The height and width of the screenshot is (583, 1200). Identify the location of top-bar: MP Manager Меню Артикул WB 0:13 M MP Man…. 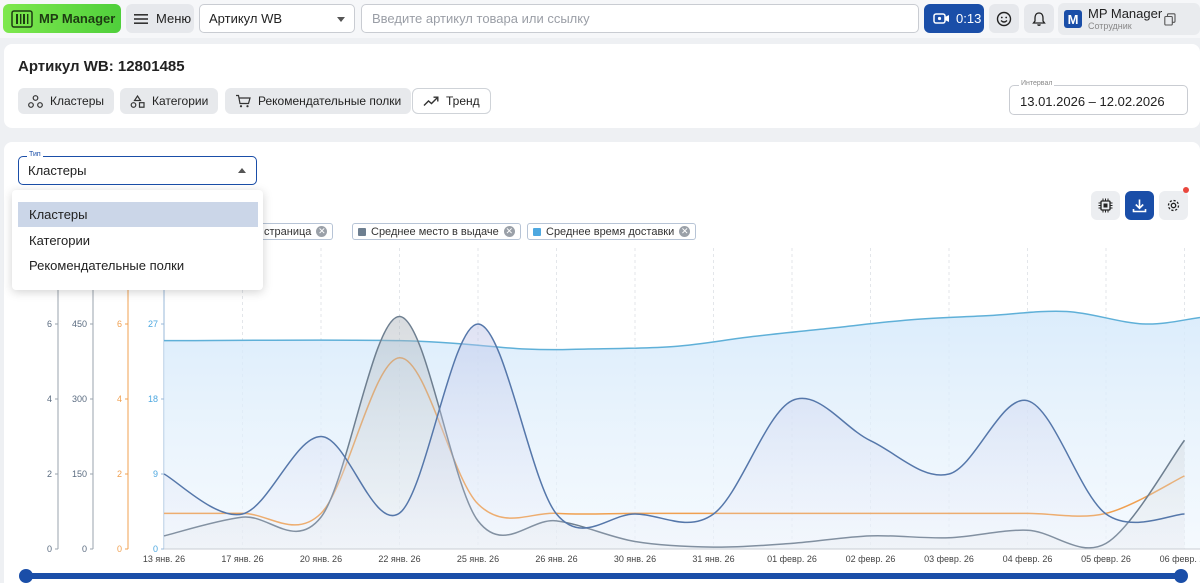
(600, 19).